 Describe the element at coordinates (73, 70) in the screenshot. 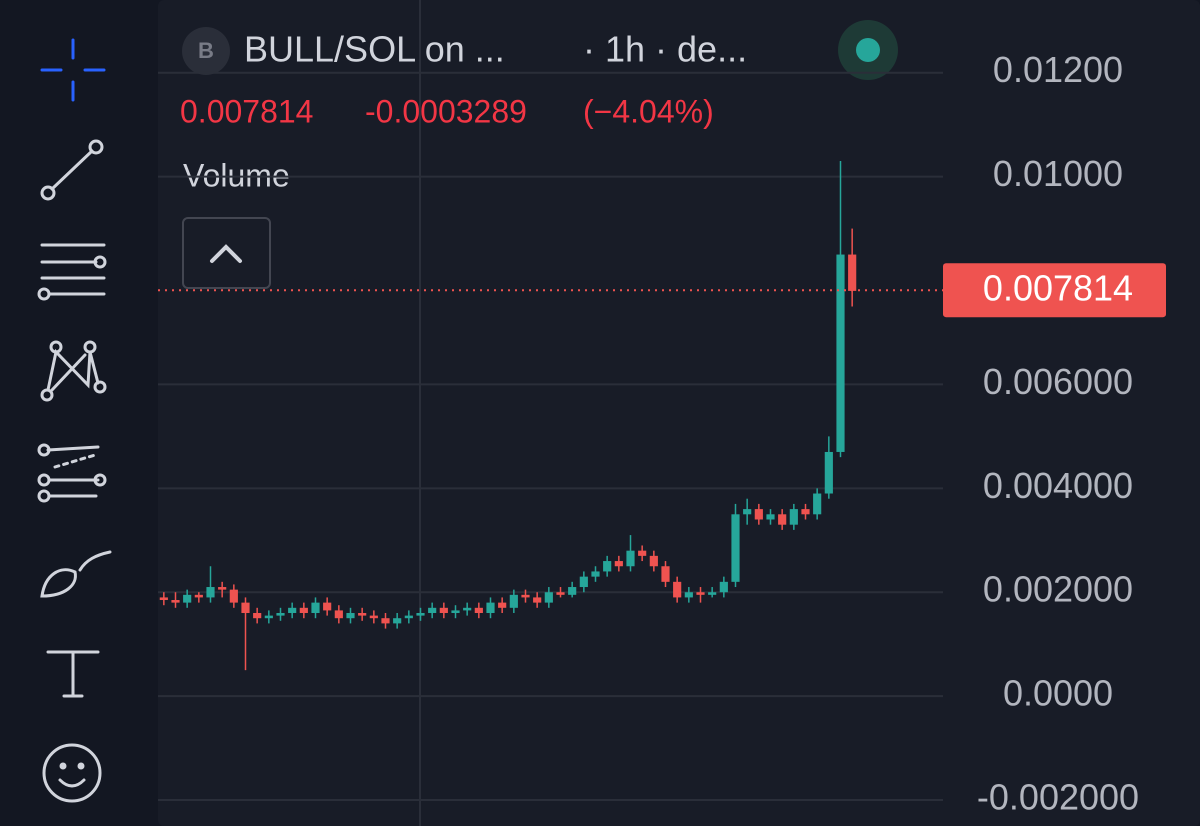

I see `crosshair-tool` at that location.